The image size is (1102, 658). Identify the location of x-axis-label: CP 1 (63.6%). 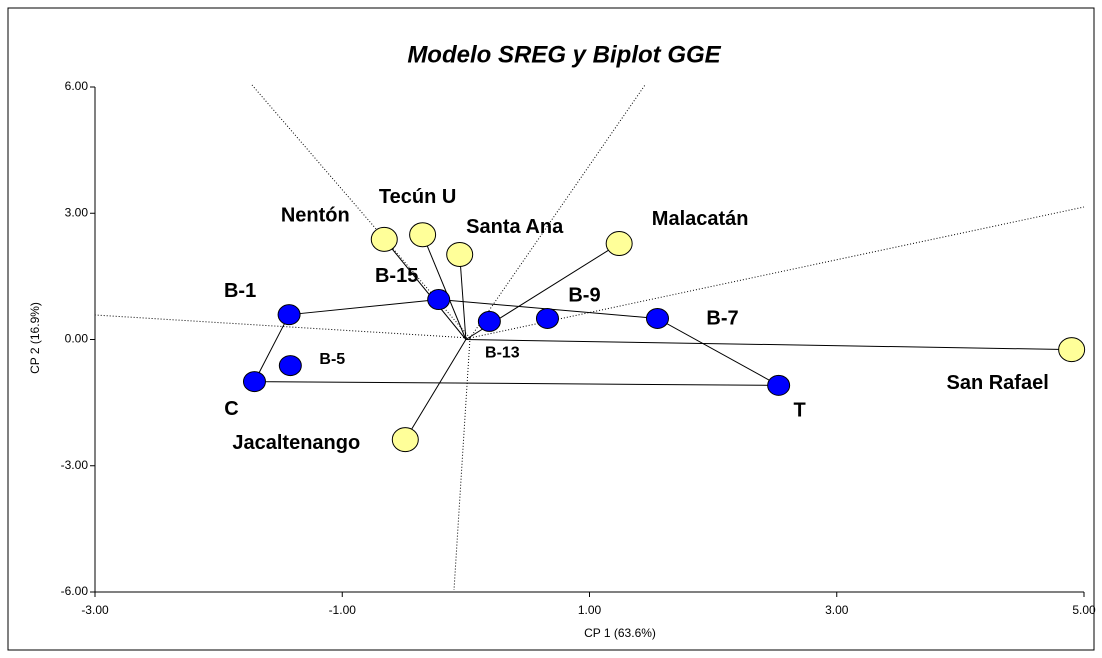
(620, 633).